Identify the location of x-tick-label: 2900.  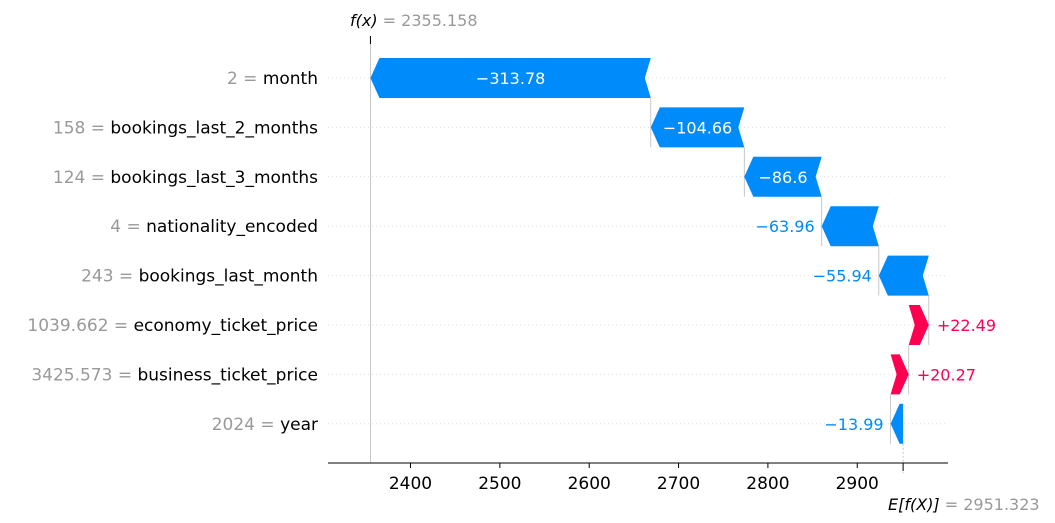
(857, 484).